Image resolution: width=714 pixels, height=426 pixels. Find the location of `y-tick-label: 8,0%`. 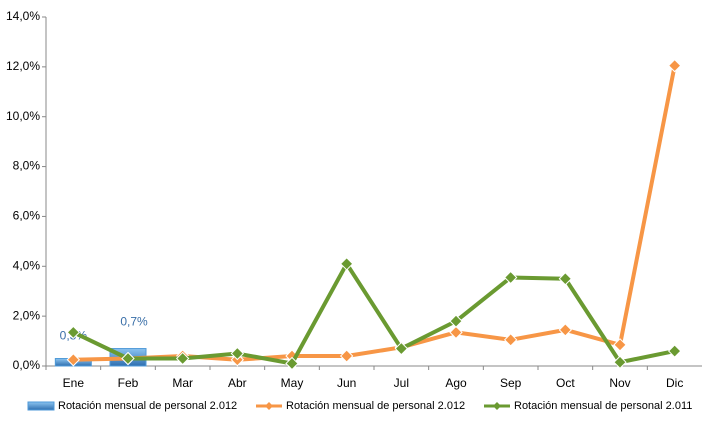

y-tick-label: 8,0% is located at coordinates (27, 166).